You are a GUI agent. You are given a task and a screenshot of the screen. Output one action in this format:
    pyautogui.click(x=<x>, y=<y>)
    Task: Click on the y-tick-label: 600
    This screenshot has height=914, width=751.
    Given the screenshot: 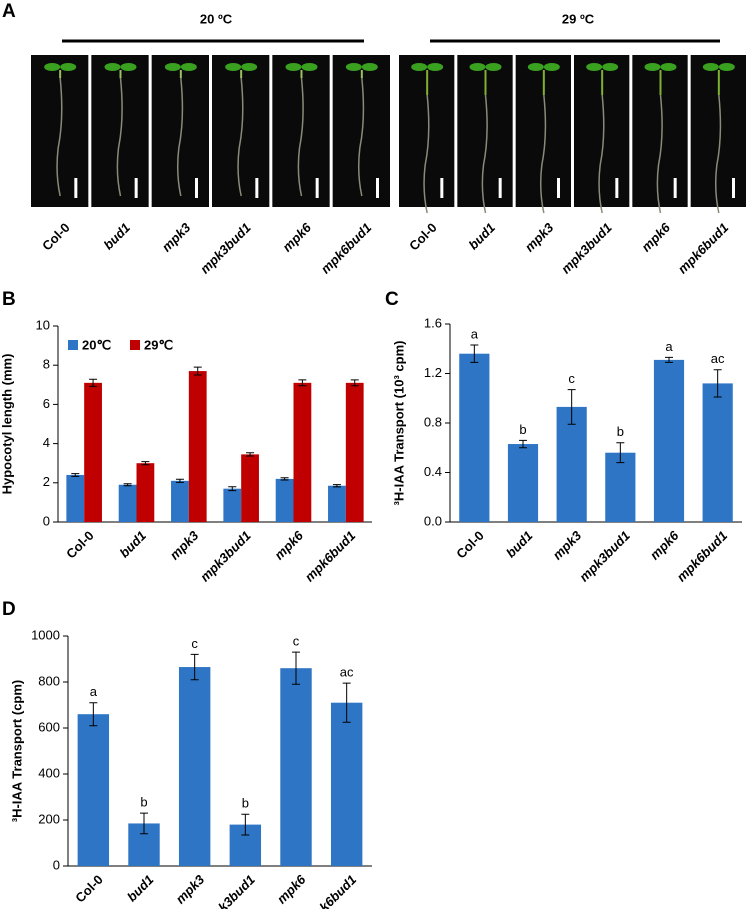 What is the action you would take?
    pyautogui.click(x=49, y=726)
    